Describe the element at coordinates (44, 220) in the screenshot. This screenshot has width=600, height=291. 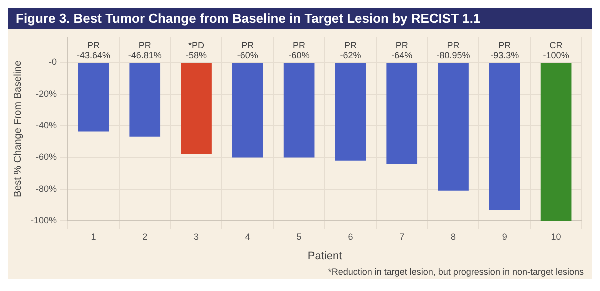
I see `y-tick-label: -100%` at that location.